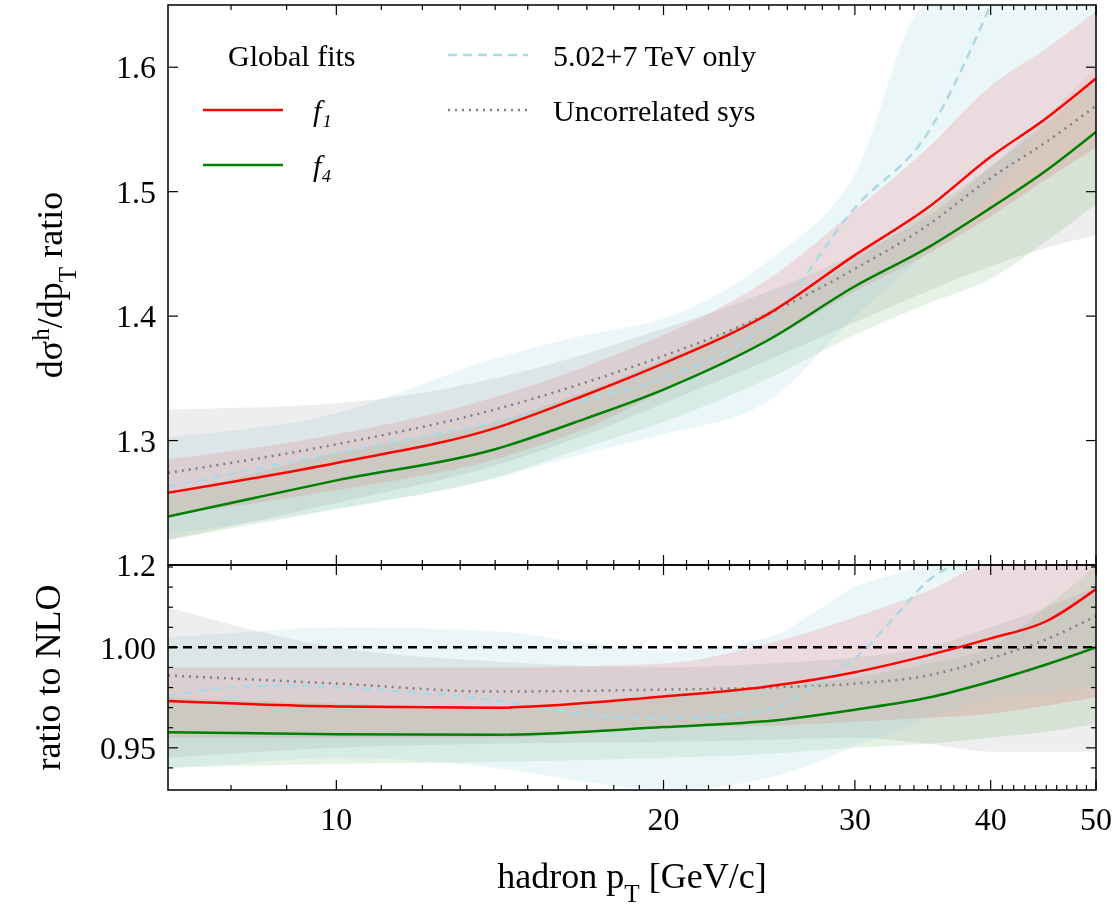 The image size is (1112, 911). I want to click on x-tick-label: 50, so click(1096, 819).